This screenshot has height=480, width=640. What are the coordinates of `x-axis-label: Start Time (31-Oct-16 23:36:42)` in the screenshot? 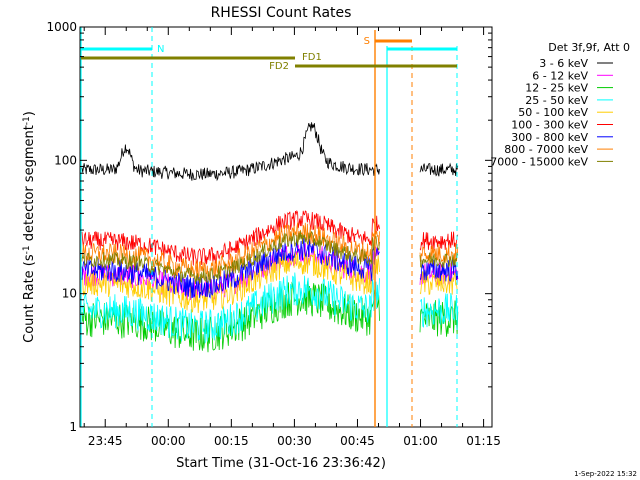 It's located at (281, 463).